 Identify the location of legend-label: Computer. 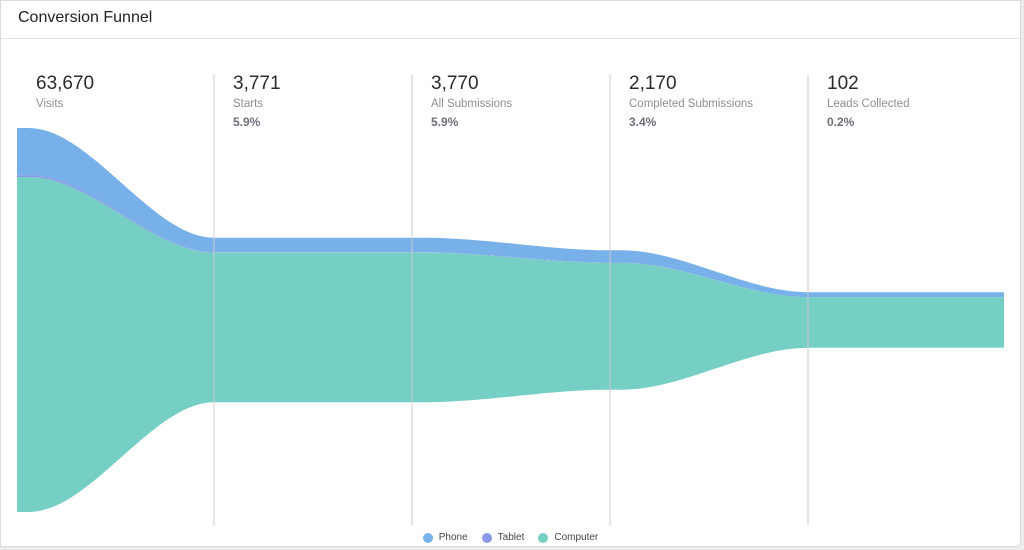
(576, 537).